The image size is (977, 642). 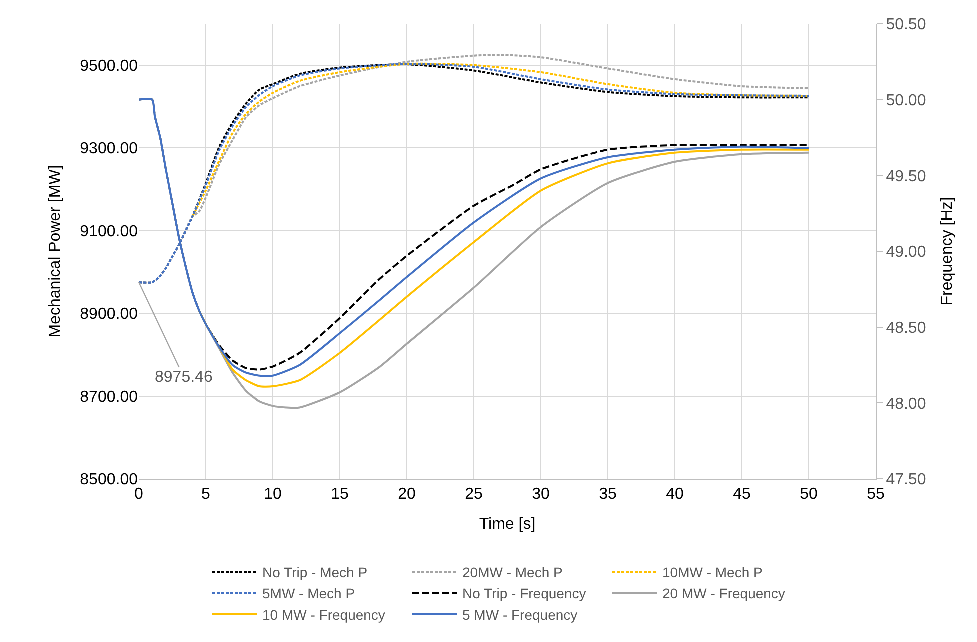 What do you see at coordinates (906, 177) in the screenshot?
I see `y2-tick-label: 49.50` at bounding box center [906, 177].